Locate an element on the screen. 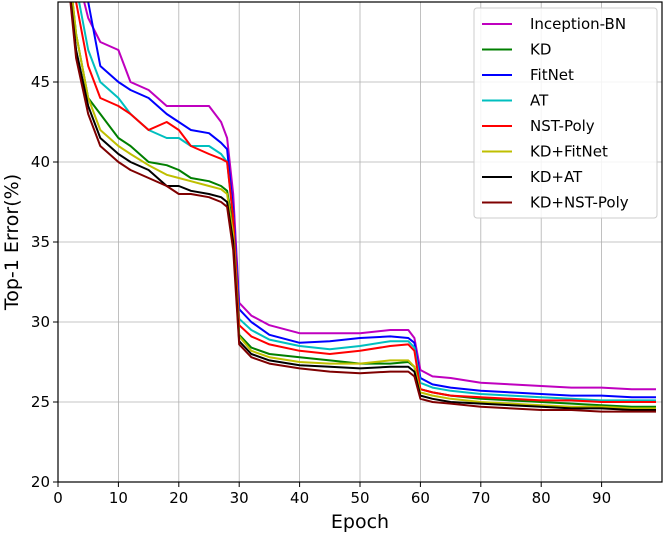 This screenshot has height=534, width=664. legend-label: Inception-BN is located at coordinates (578, 24).